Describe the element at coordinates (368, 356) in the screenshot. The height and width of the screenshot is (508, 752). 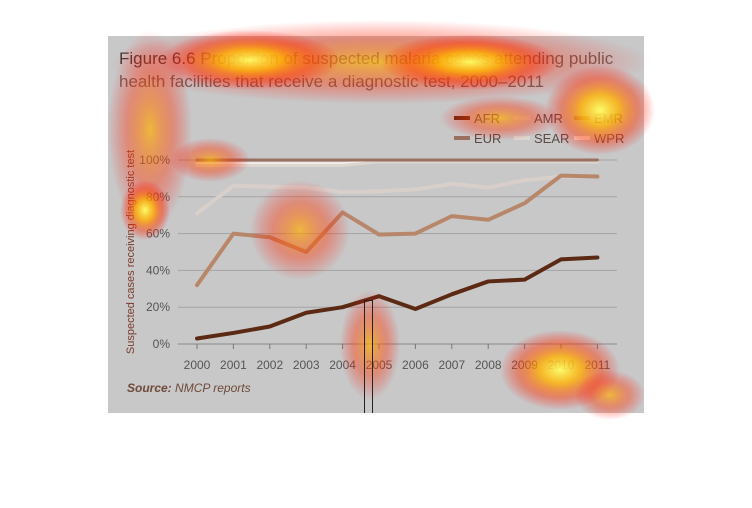
I see `selection-marker` at that location.